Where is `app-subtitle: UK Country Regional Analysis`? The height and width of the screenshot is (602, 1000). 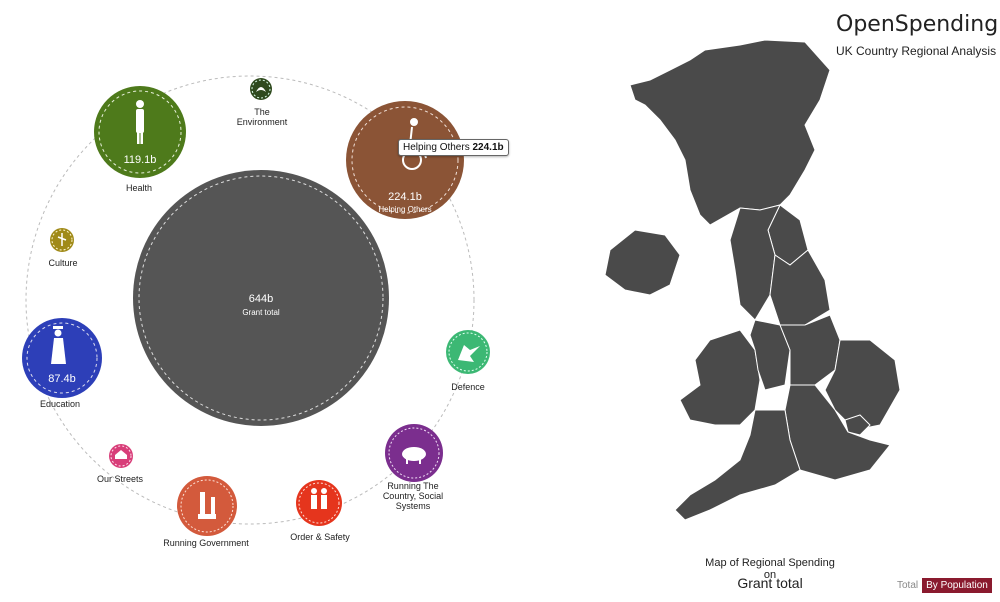
app-subtitle: UK Country Regional Analysis is located at coordinates (916, 51).